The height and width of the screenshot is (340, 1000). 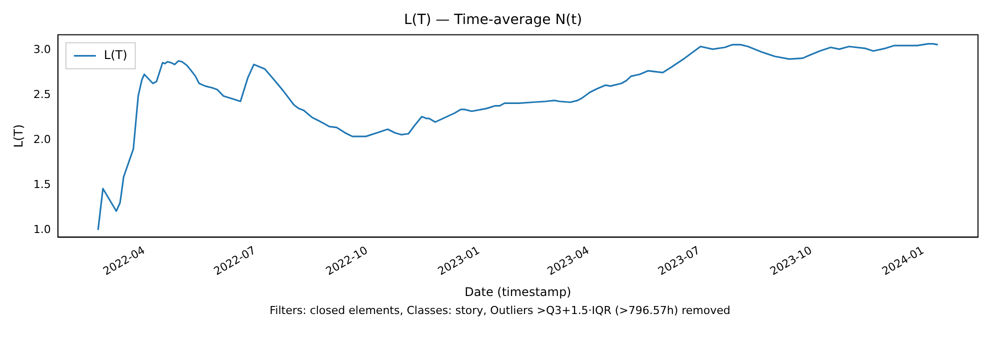 What do you see at coordinates (42, 139) in the screenshot?
I see `y-tick-label: 2.0` at bounding box center [42, 139].